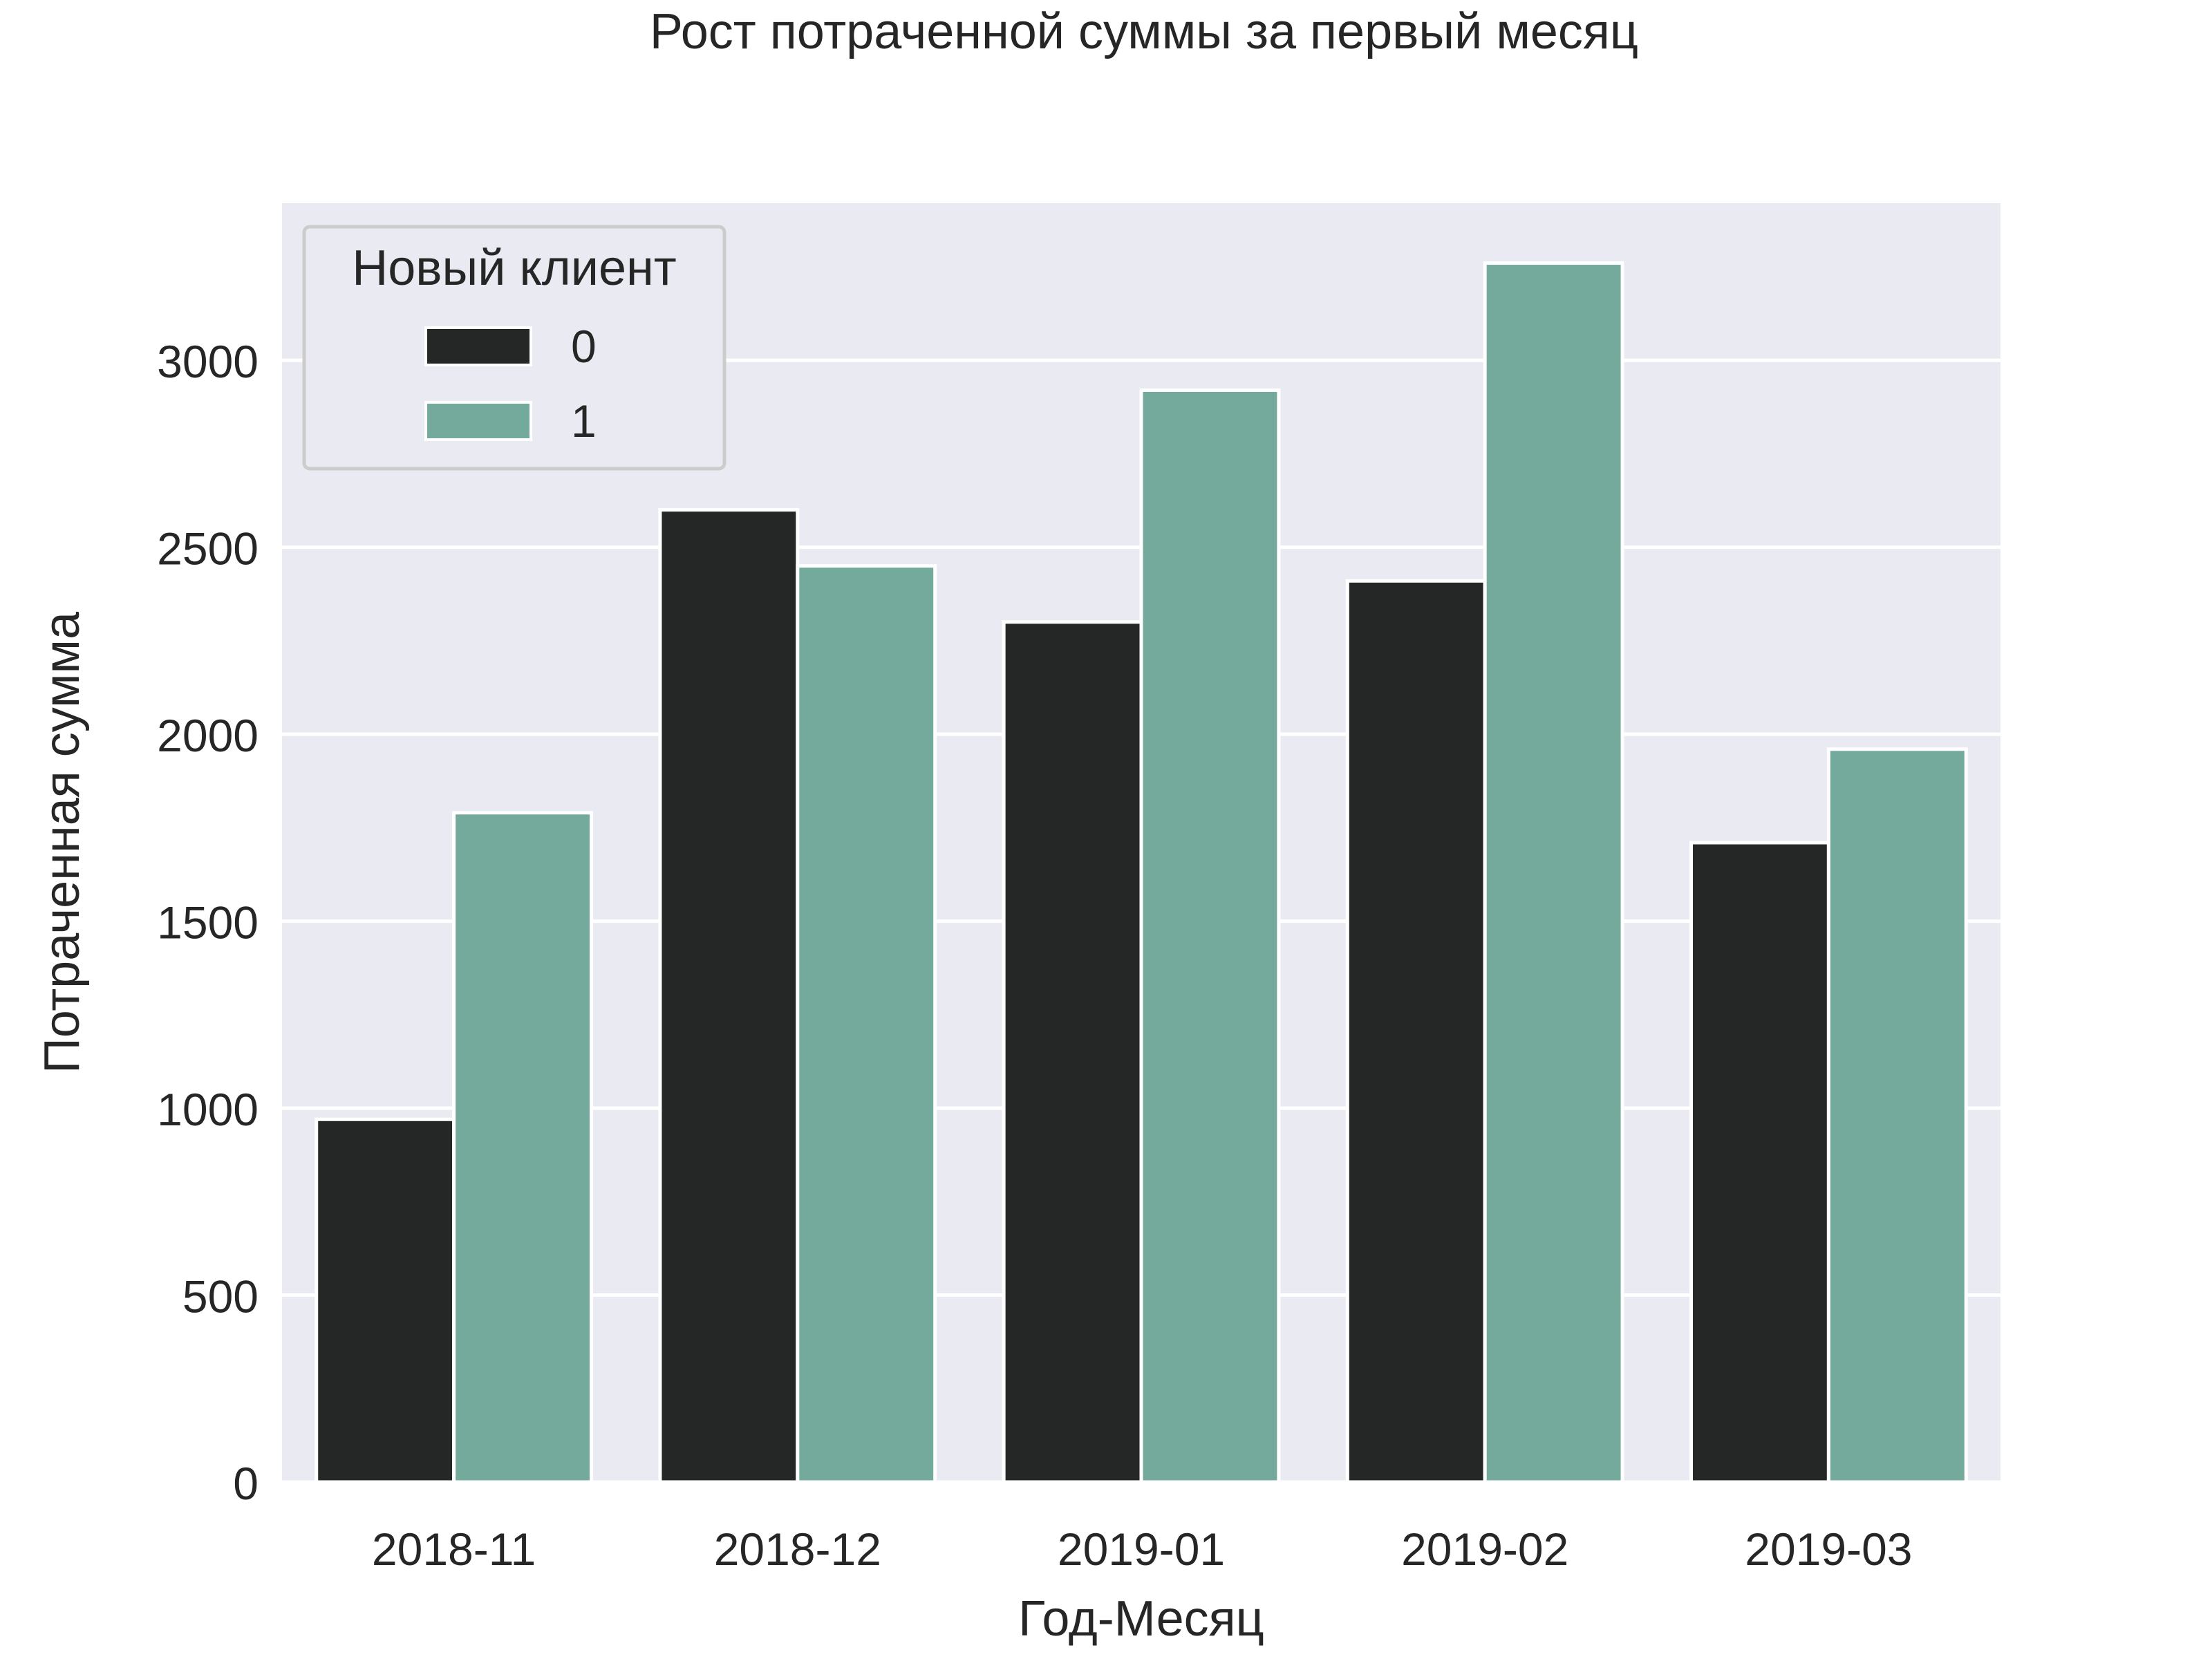 The width and height of the screenshot is (2212, 1659). What do you see at coordinates (208, 548) in the screenshot?
I see `y-tick-label: 2500` at bounding box center [208, 548].